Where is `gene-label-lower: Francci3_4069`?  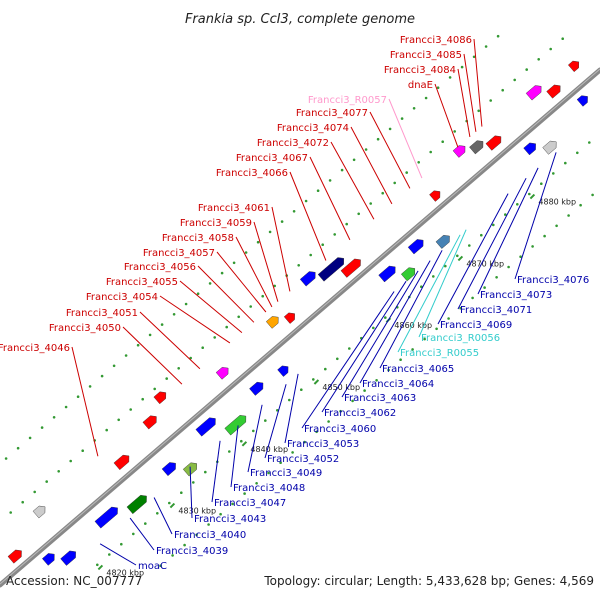
gene-label-lower: Francci3_4069 is located at coordinates (476, 325).